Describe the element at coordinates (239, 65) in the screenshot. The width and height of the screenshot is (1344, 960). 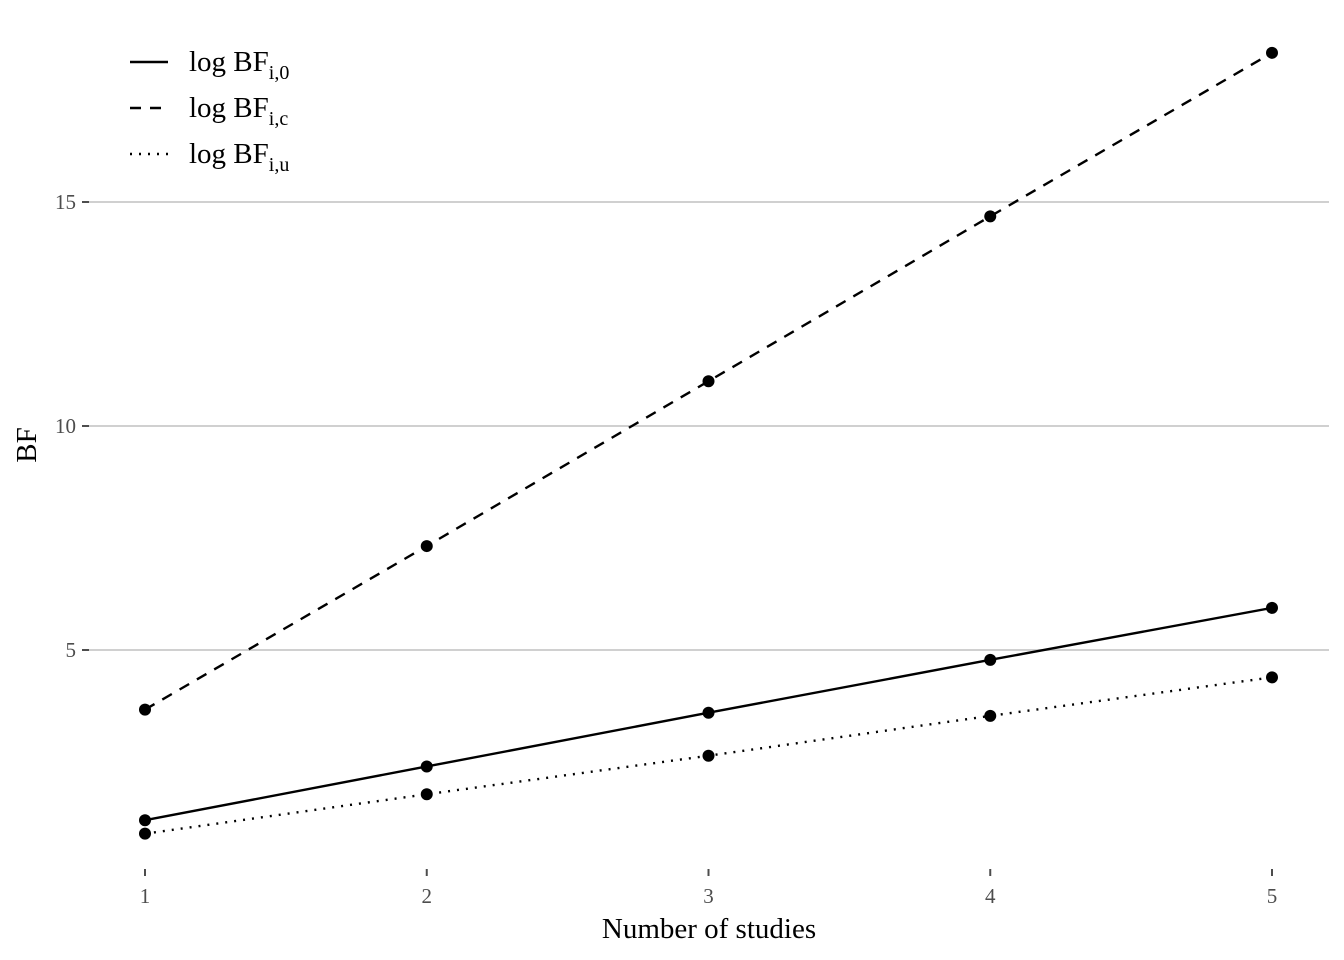
I see `legend-label: log BFi,0` at that location.